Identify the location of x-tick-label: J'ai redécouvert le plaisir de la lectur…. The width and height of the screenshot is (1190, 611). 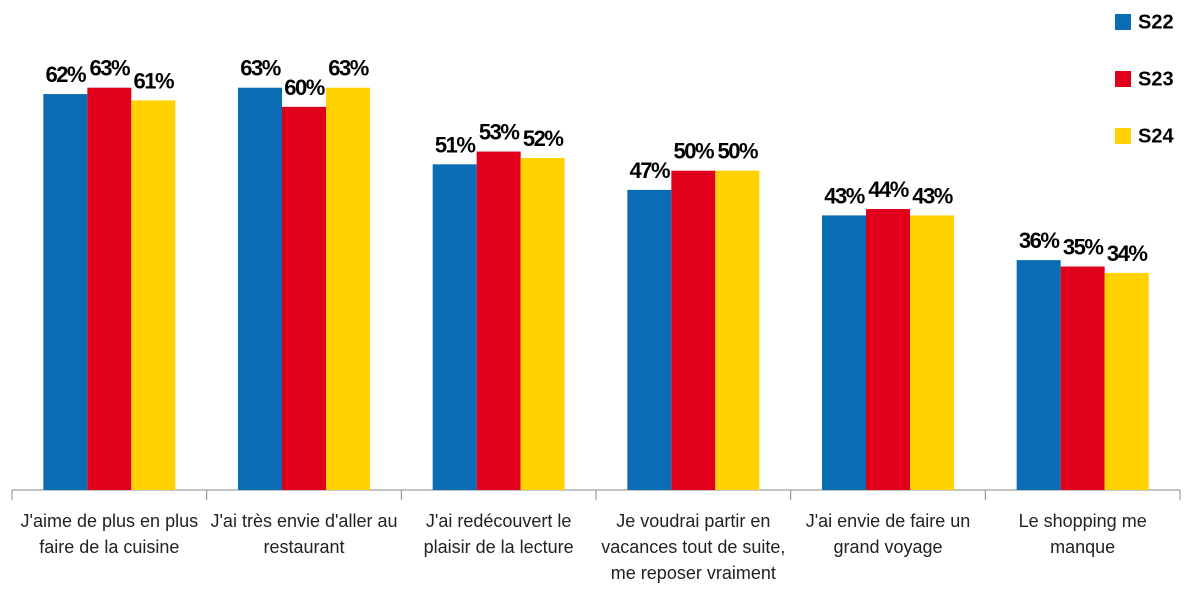
(498, 534).